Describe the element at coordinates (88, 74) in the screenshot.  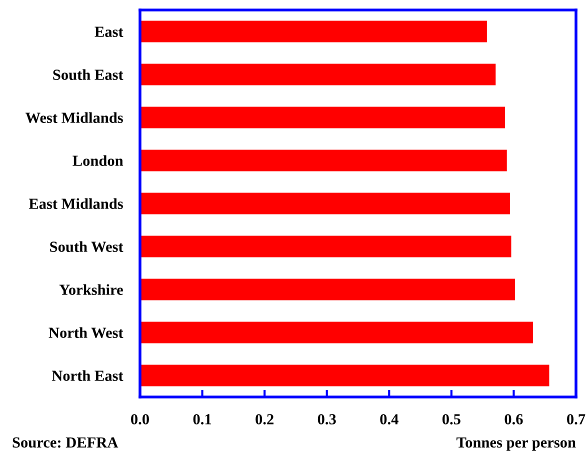
I see `y-tick-label: South East` at that location.